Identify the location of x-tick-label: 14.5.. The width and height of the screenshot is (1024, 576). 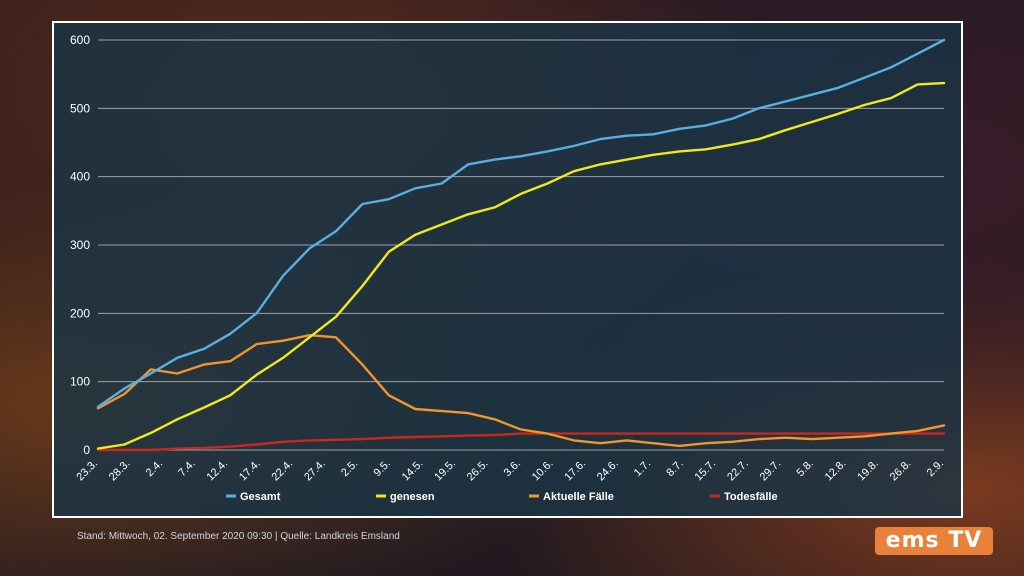
(413, 471).